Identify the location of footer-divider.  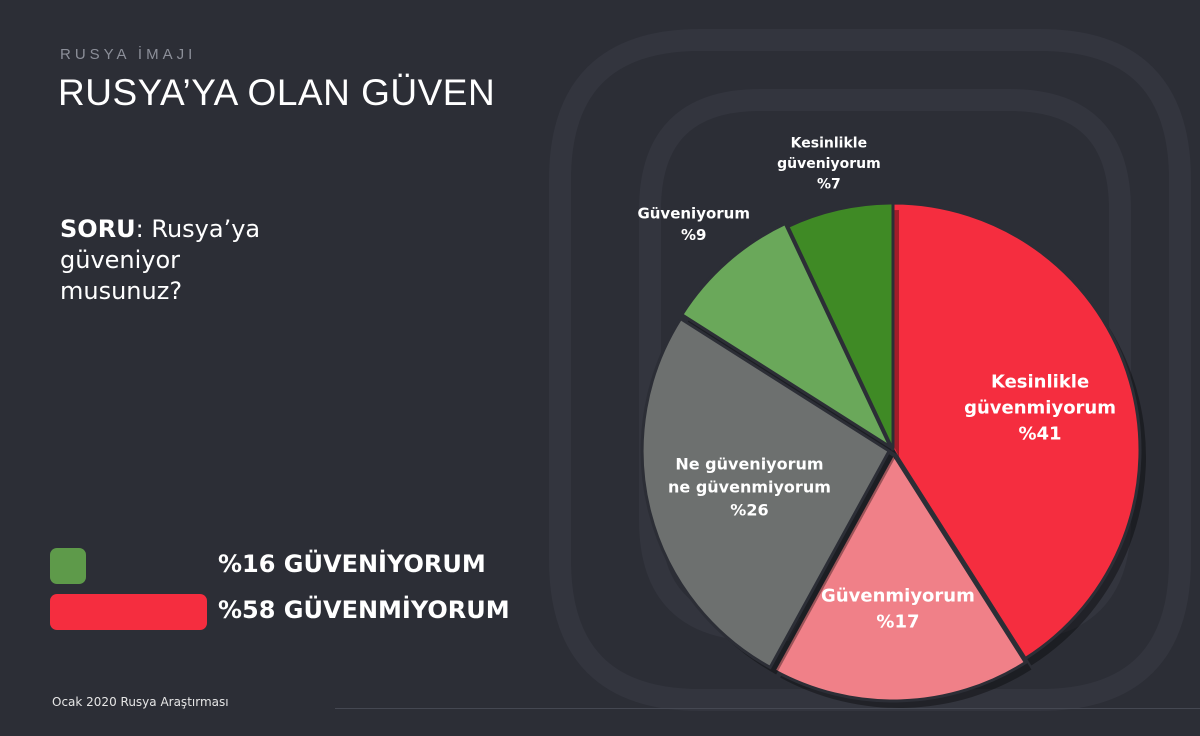
(767, 708).